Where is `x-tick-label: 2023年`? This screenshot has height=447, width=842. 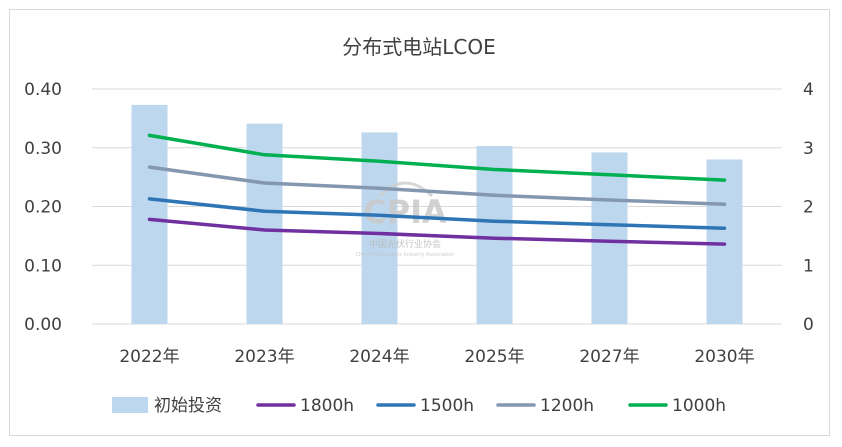 x-tick-label: 2023年 is located at coordinates (264, 357).